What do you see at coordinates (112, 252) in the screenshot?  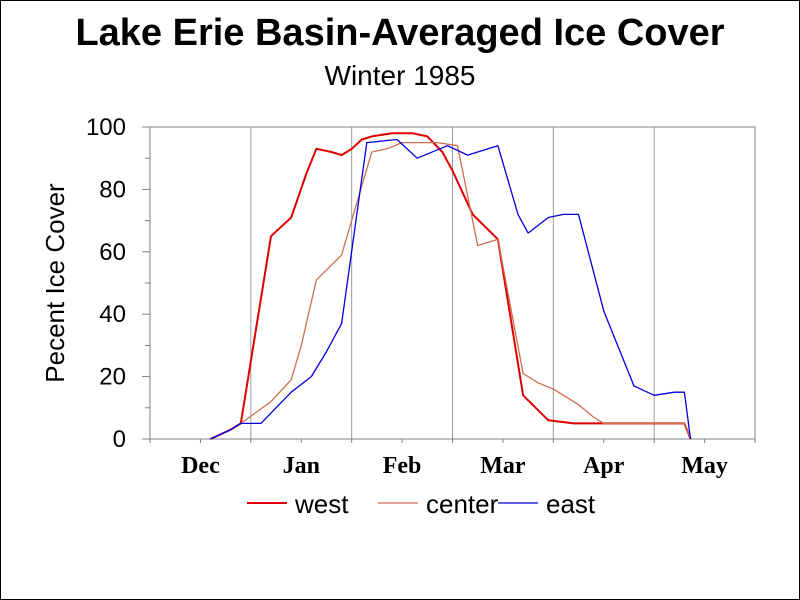 I see `y-tick-label: 60` at bounding box center [112, 252].